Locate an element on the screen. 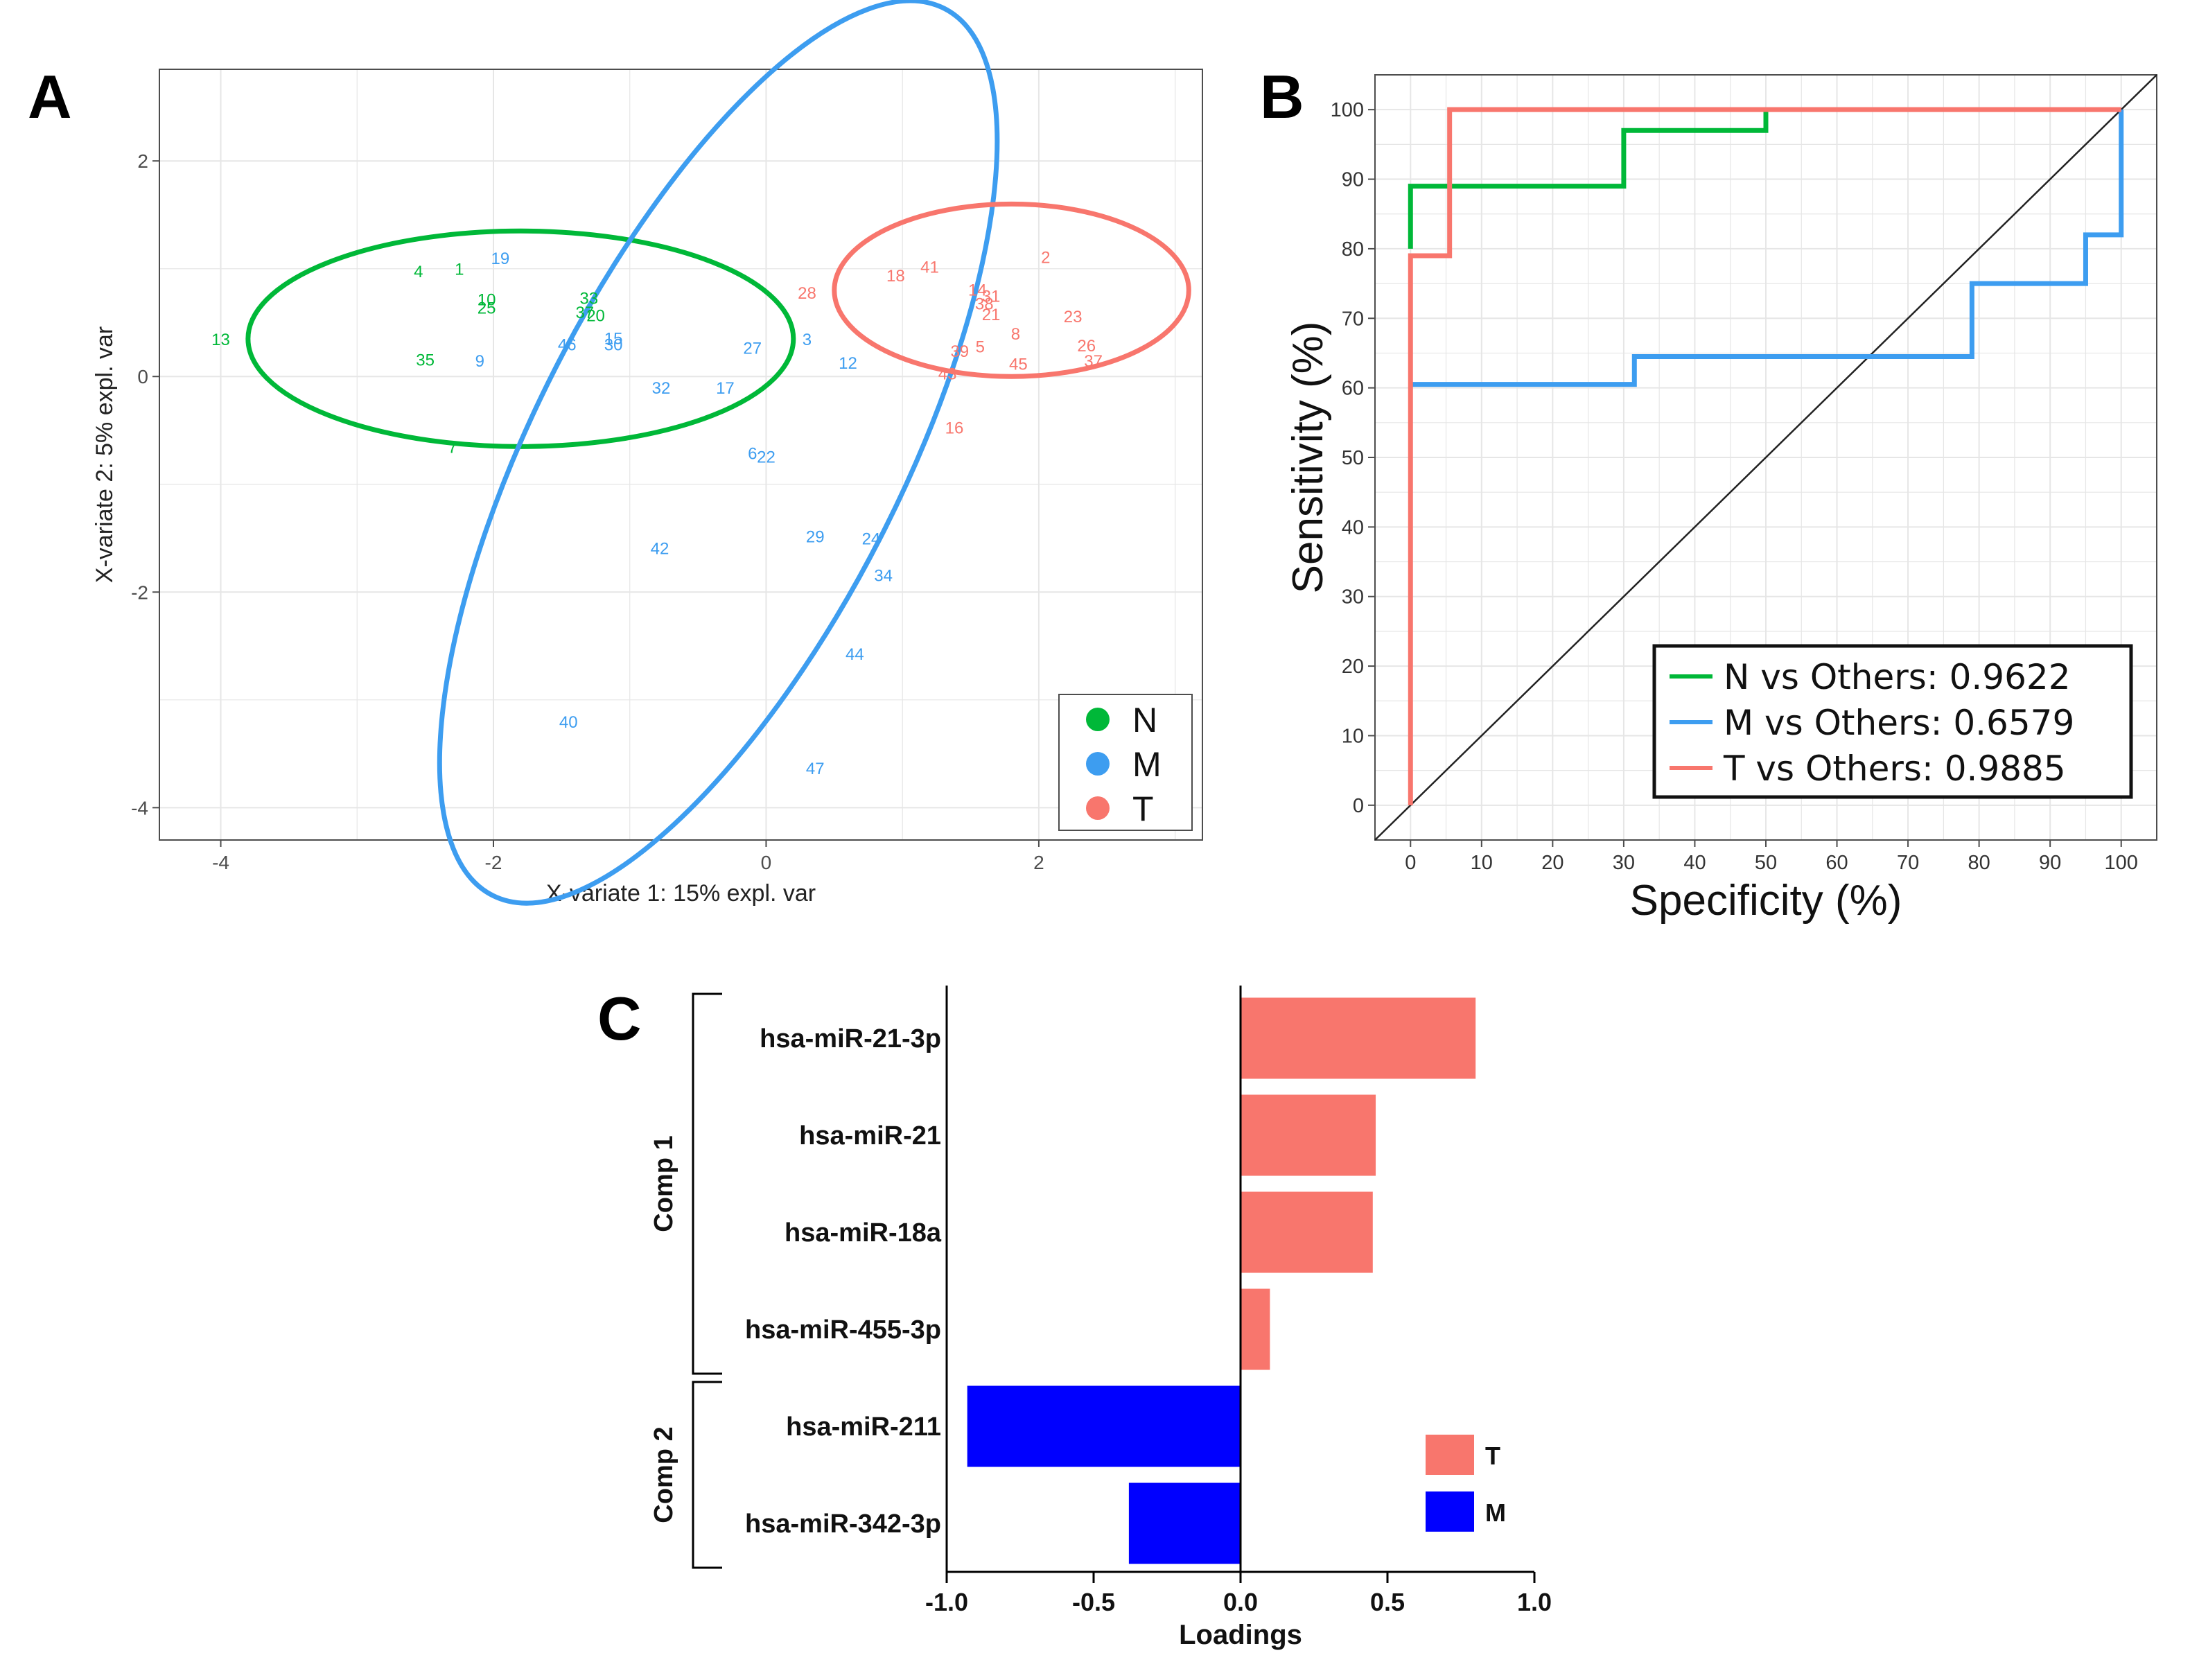 Image resolution: width=2190 pixels, height=1680 pixels. y-tick-label-a: 0 is located at coordinates (142, 376).